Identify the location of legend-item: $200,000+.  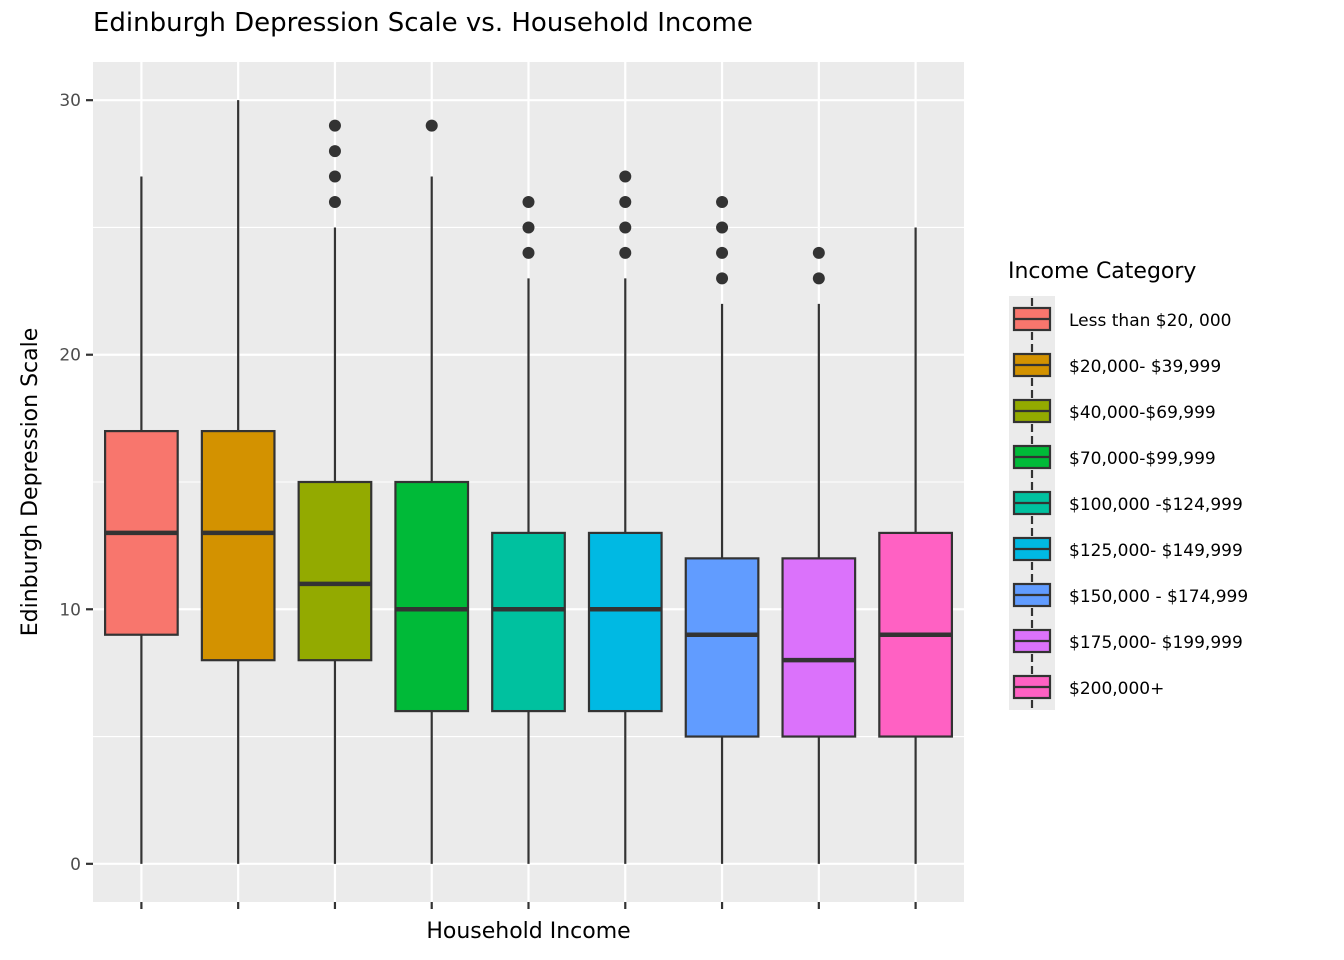
(1086, 687).